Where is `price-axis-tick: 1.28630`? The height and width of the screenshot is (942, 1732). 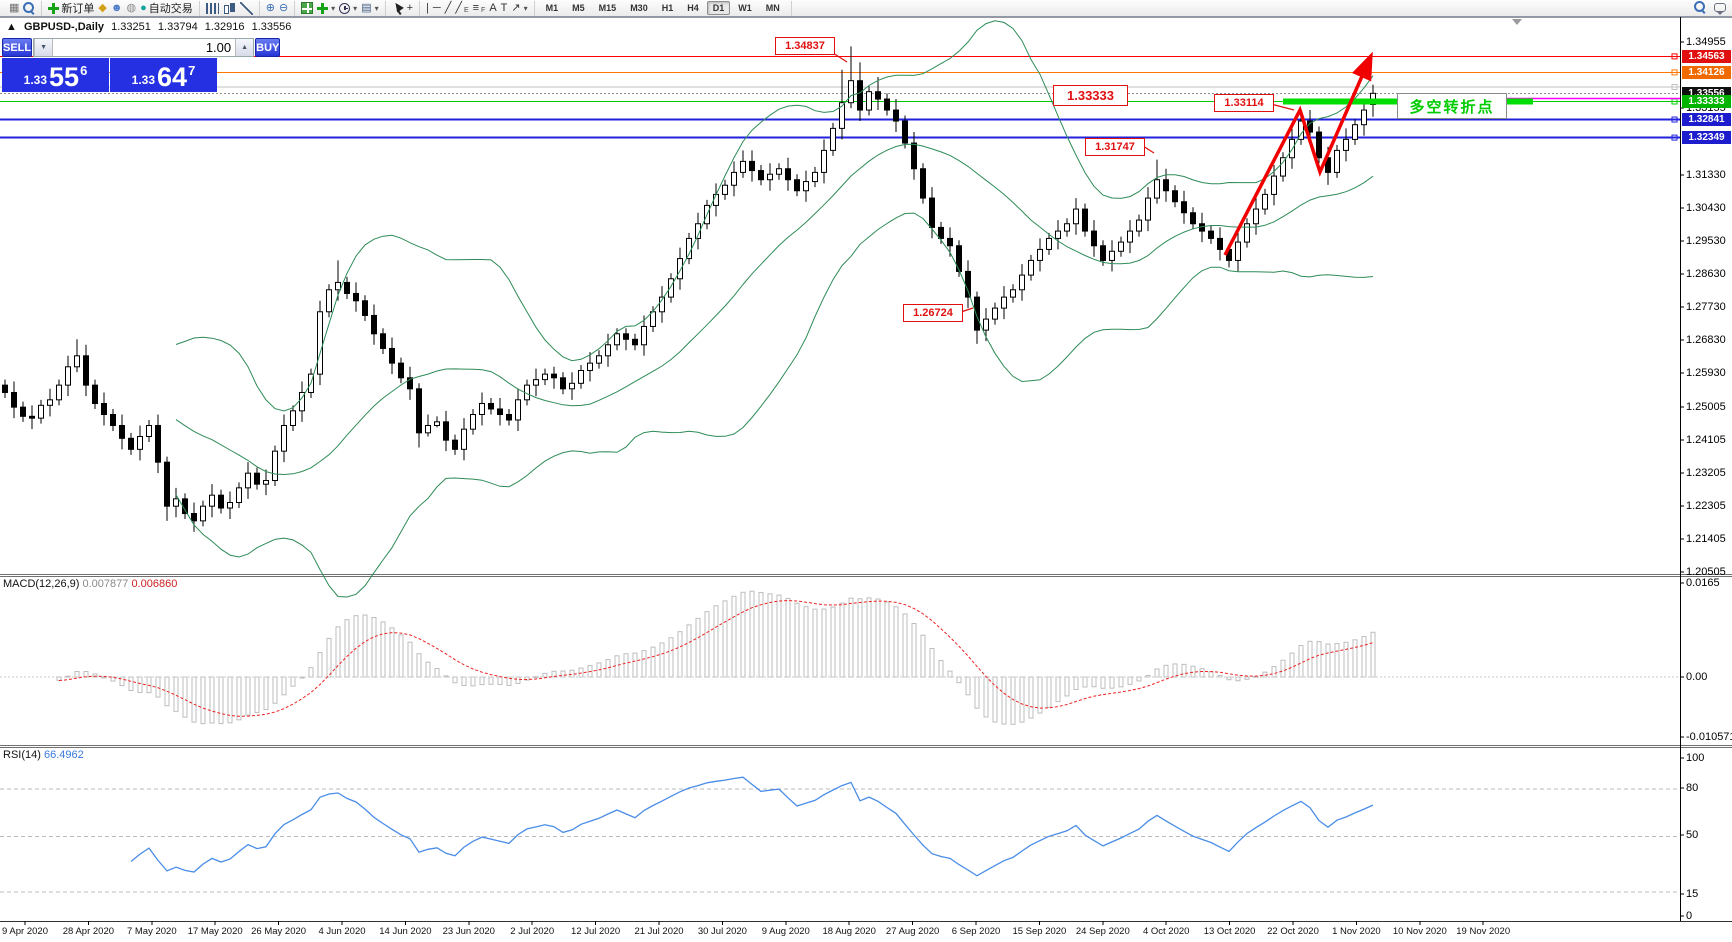 price-axis-tick: 1.28630 is located at coordinates (1706, 274).